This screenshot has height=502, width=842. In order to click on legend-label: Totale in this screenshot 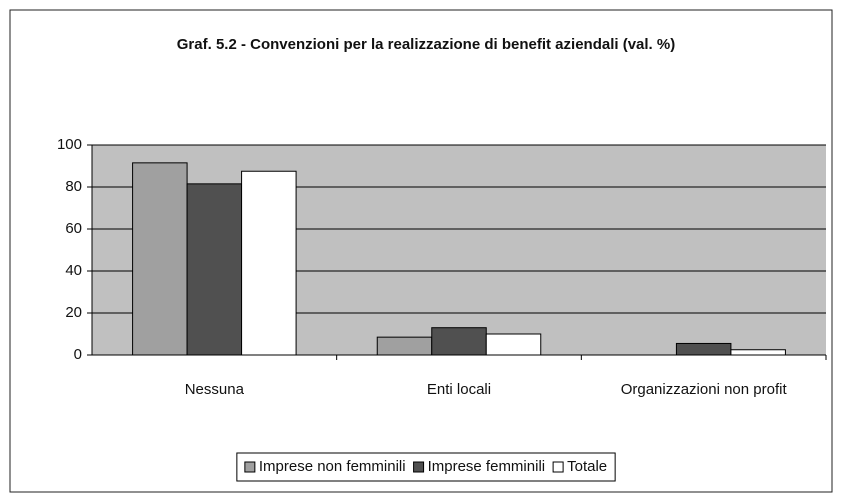, I will do `click(587, 466)`.